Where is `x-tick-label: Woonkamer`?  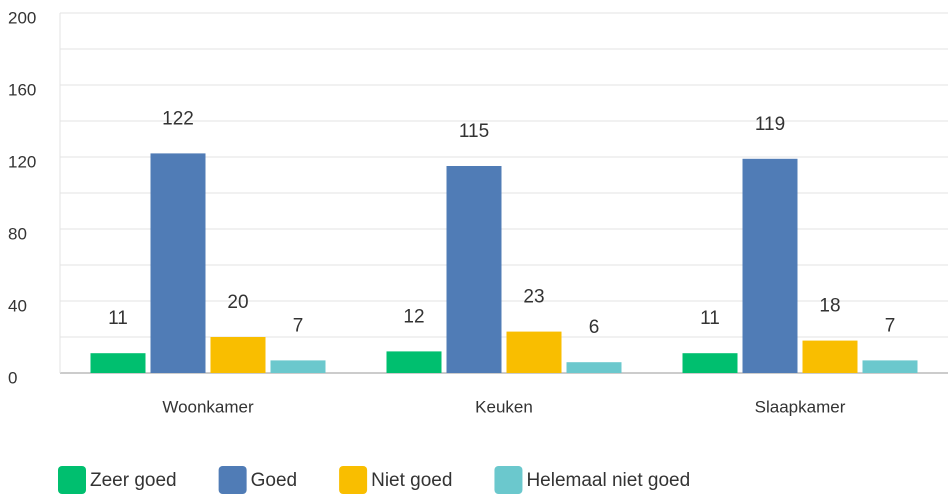 x-tick-label: Woonkamer is located at coordinates (208, 406).